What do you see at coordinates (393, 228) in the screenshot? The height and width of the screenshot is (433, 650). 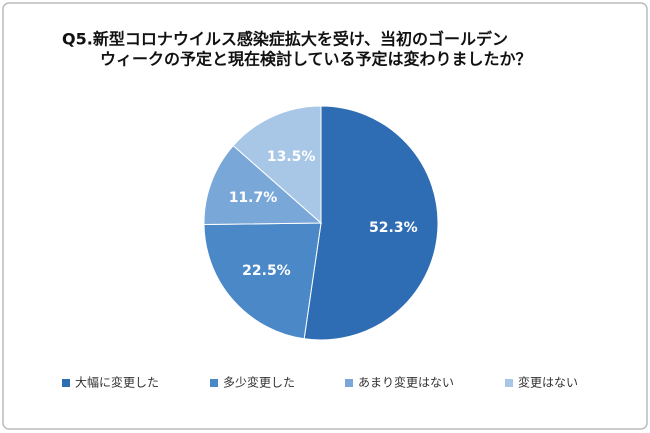 I see `data-label: 52.3%` at bounding box center [393, 228].